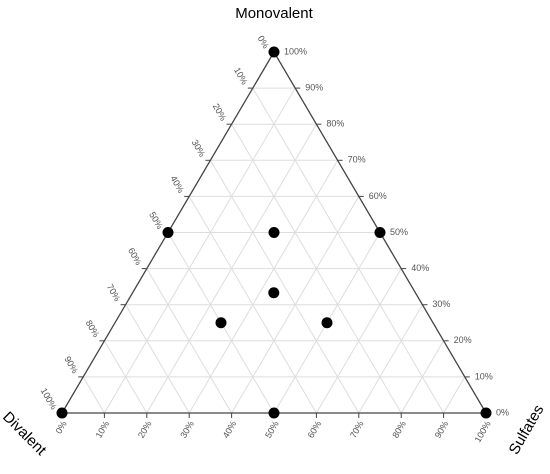 The height and width of the screenshot is (474, 550). Describe the element at coordinates (420, 268) in the screenshot. I see `tick-label-monovalent: 40%` at that location.